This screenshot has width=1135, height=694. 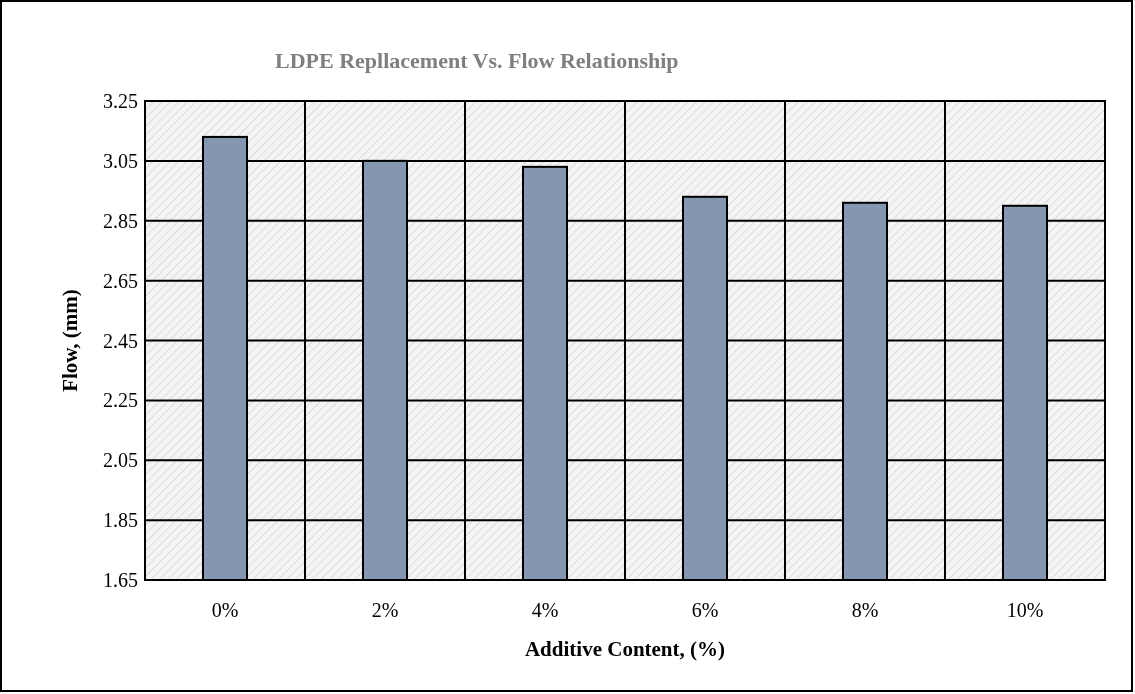 I want to click on x-tick-label: 6%, so click(x=705, y=610).